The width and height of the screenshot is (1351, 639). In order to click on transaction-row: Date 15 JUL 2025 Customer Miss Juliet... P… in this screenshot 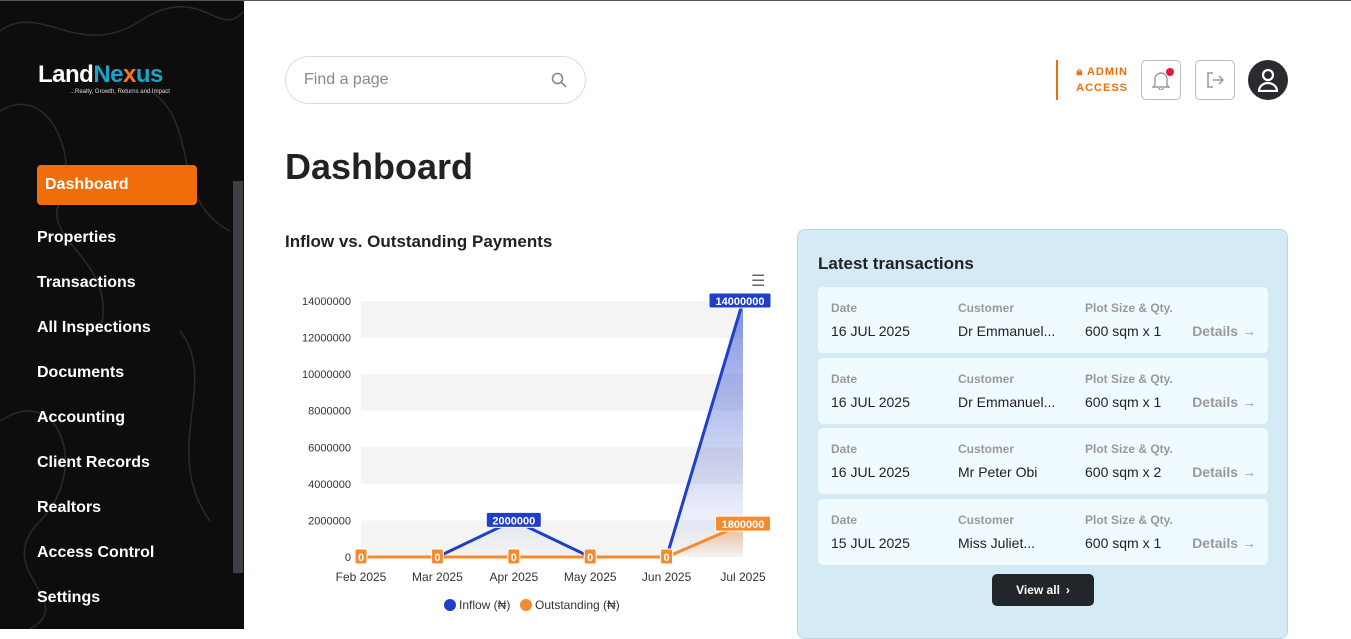, I will do `click(1043, 532)`.